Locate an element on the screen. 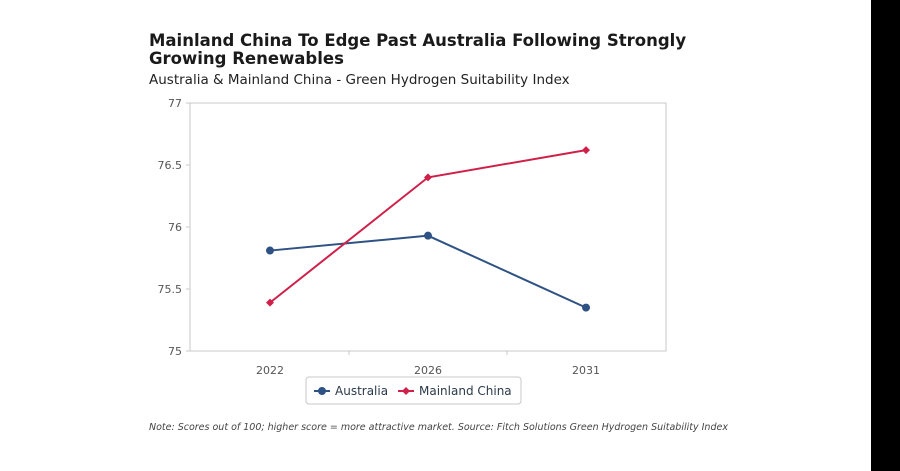  x-tick-label: 2031 is located at coordinates (586, 370).